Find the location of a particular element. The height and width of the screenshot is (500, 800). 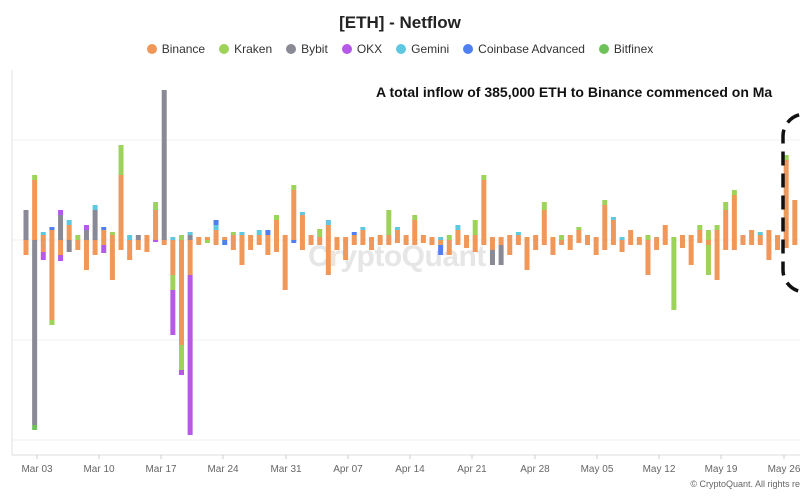

bar-segment-bitfinex is located at coordinates (35, 427).